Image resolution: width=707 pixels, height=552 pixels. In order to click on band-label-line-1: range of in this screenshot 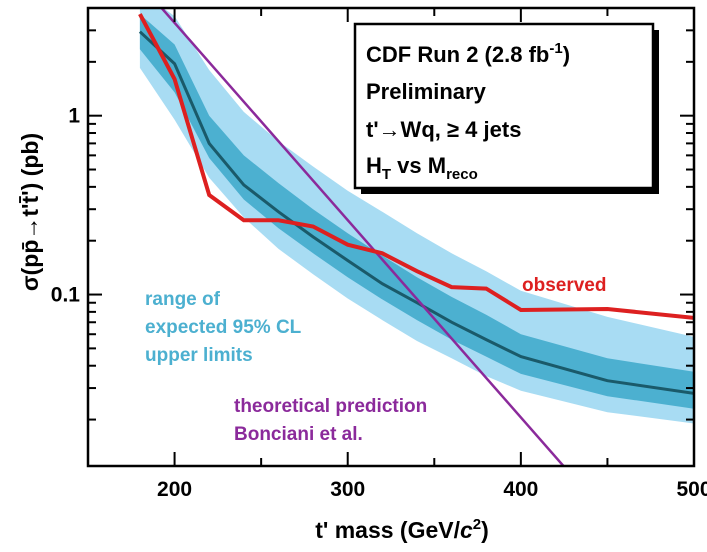, I will do `click(183, 299)`.